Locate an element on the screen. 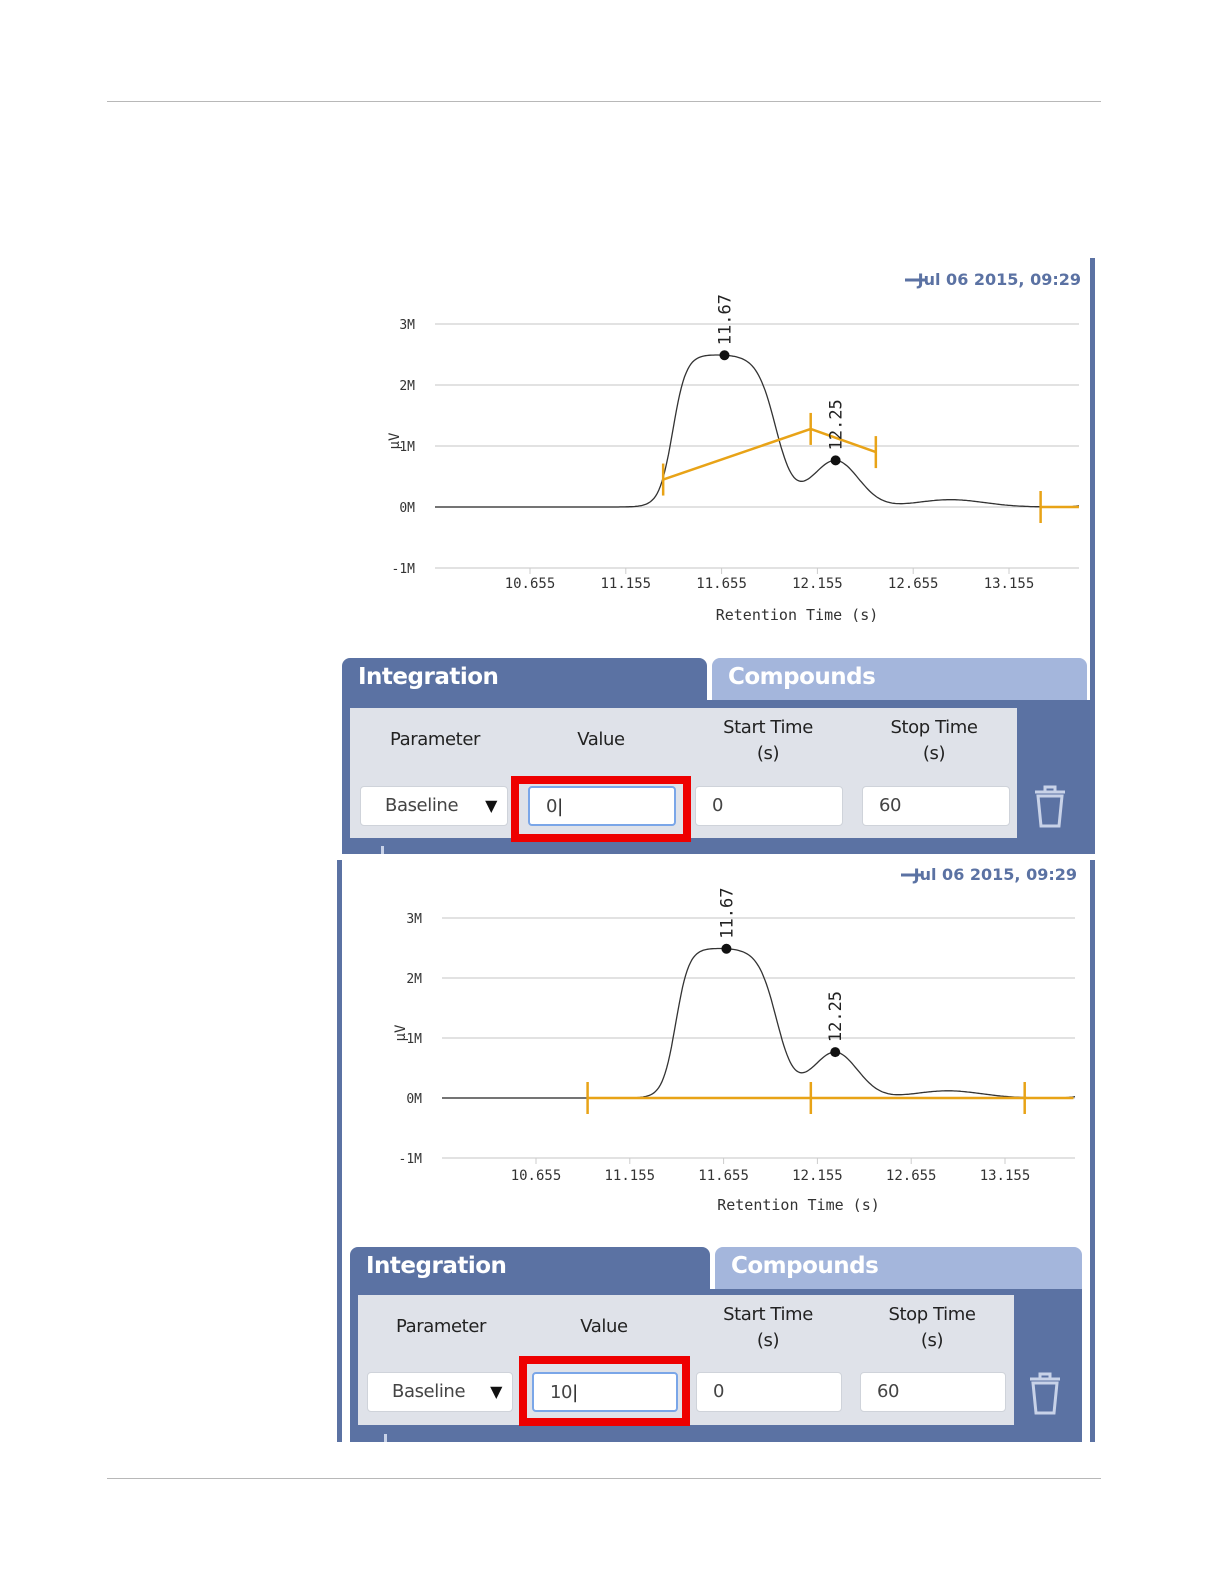  bottom-divider is located at coordinates (604, 1478).